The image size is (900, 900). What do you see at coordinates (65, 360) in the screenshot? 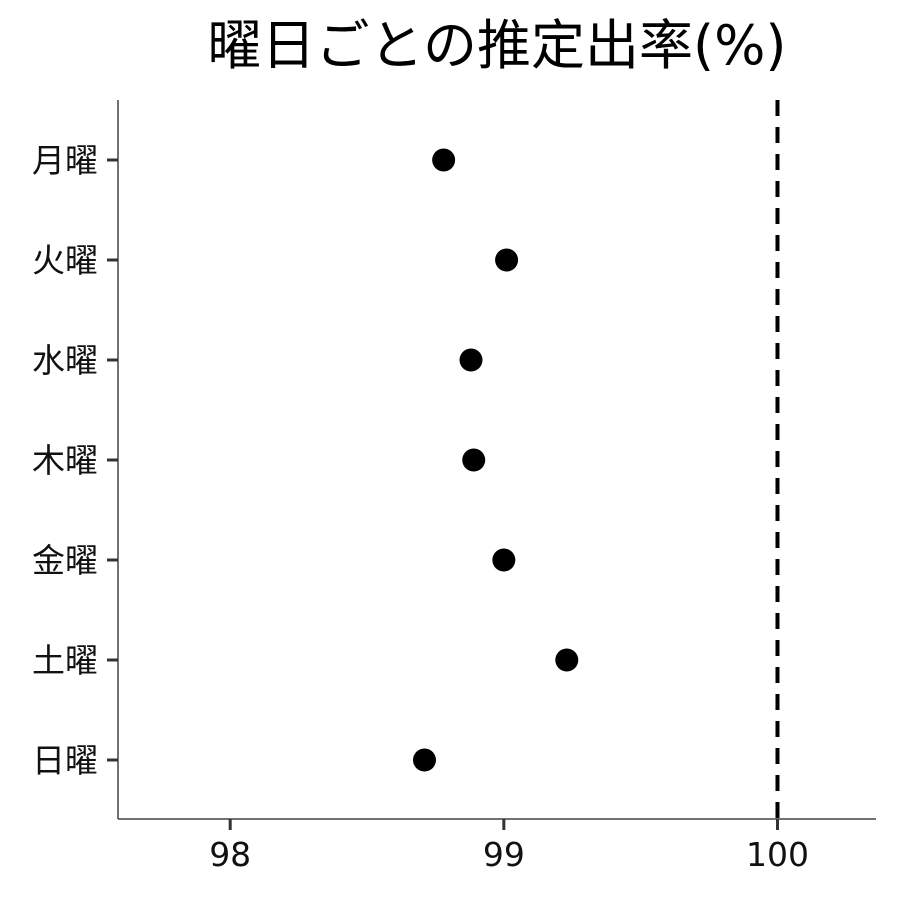
I see `y-tick-label: 水曜` at bounding box center [65, 360].